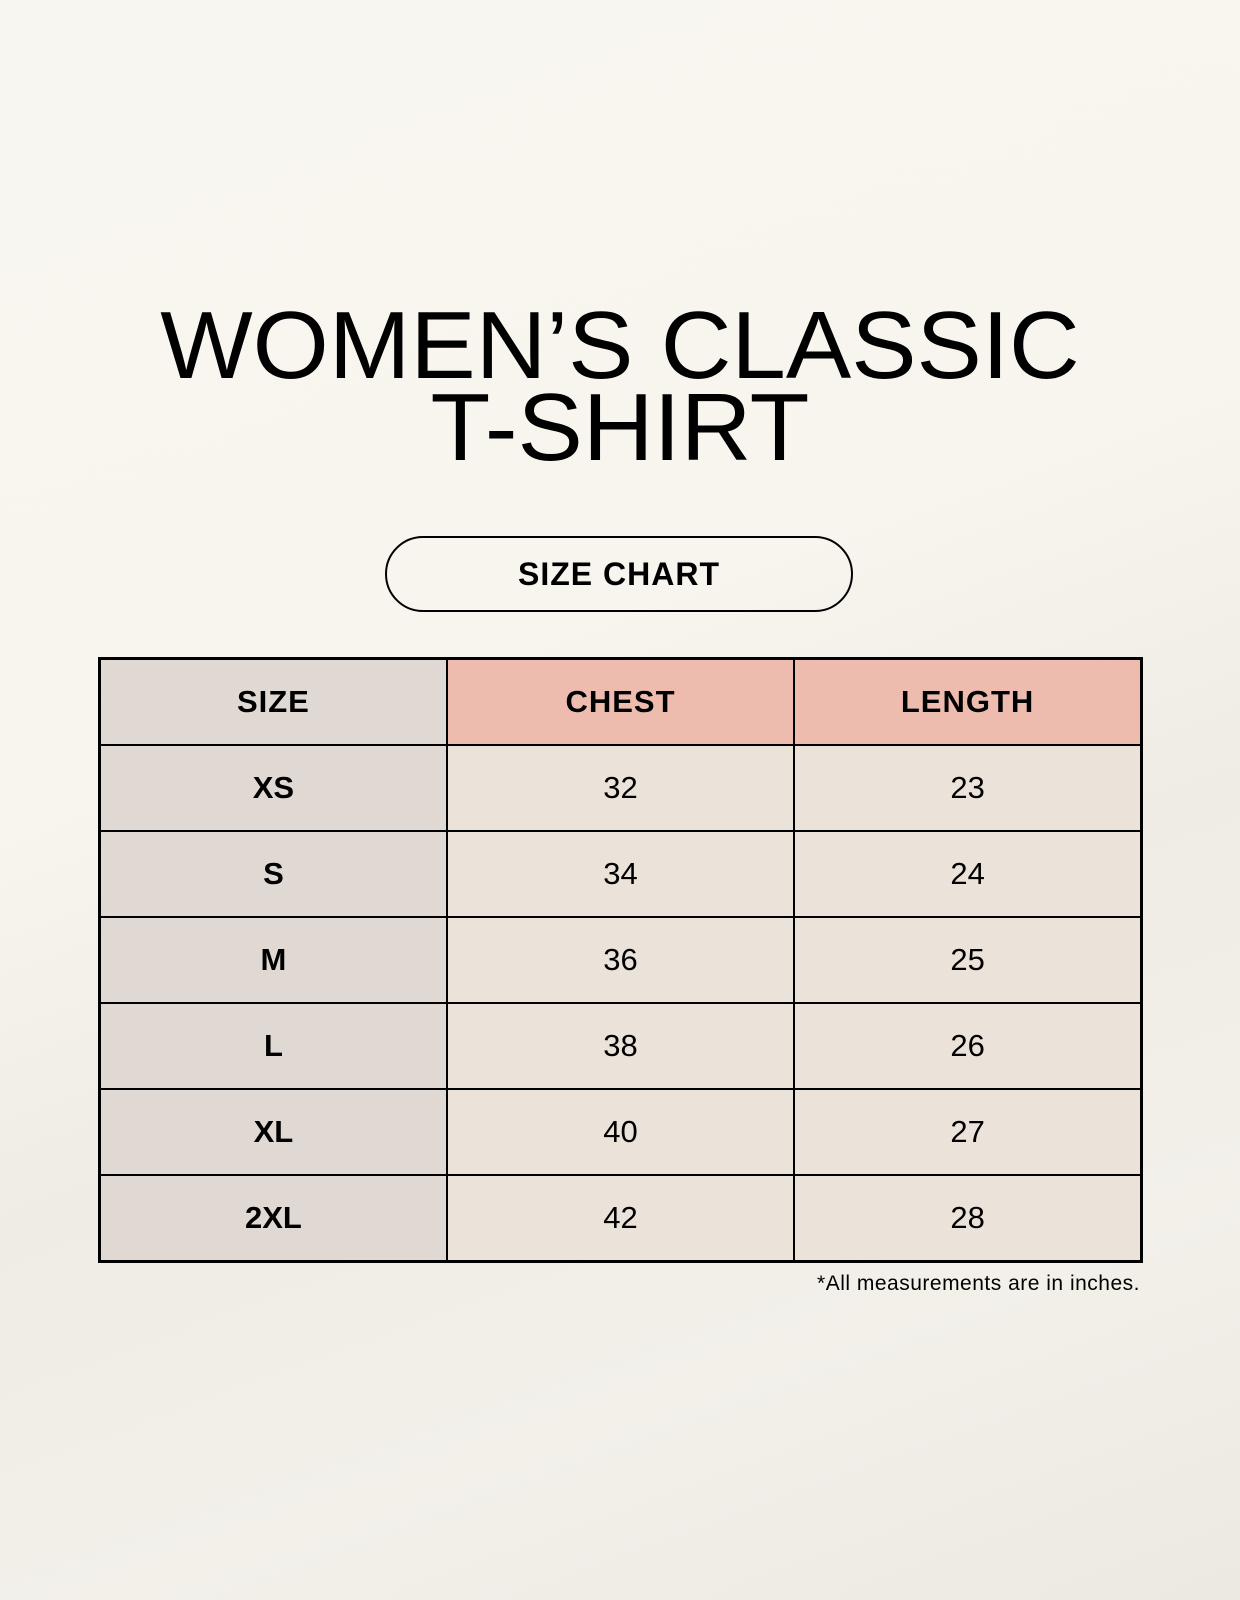  I want to click on chest-cell: 38, so click(620, 1046).